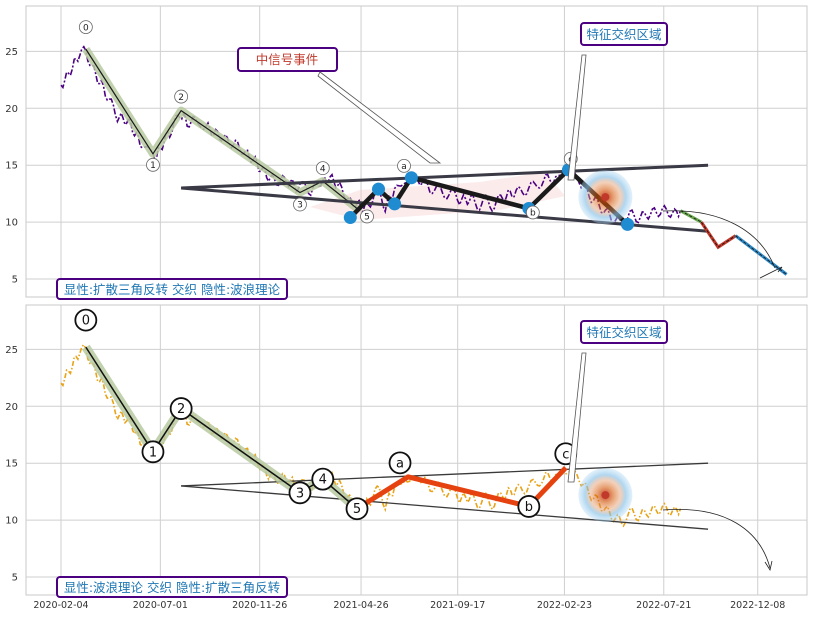  What do you see at coordinates (437, 196) in the screenshot?
I see `top-triangle-shade` at bounding box center [437, 196].